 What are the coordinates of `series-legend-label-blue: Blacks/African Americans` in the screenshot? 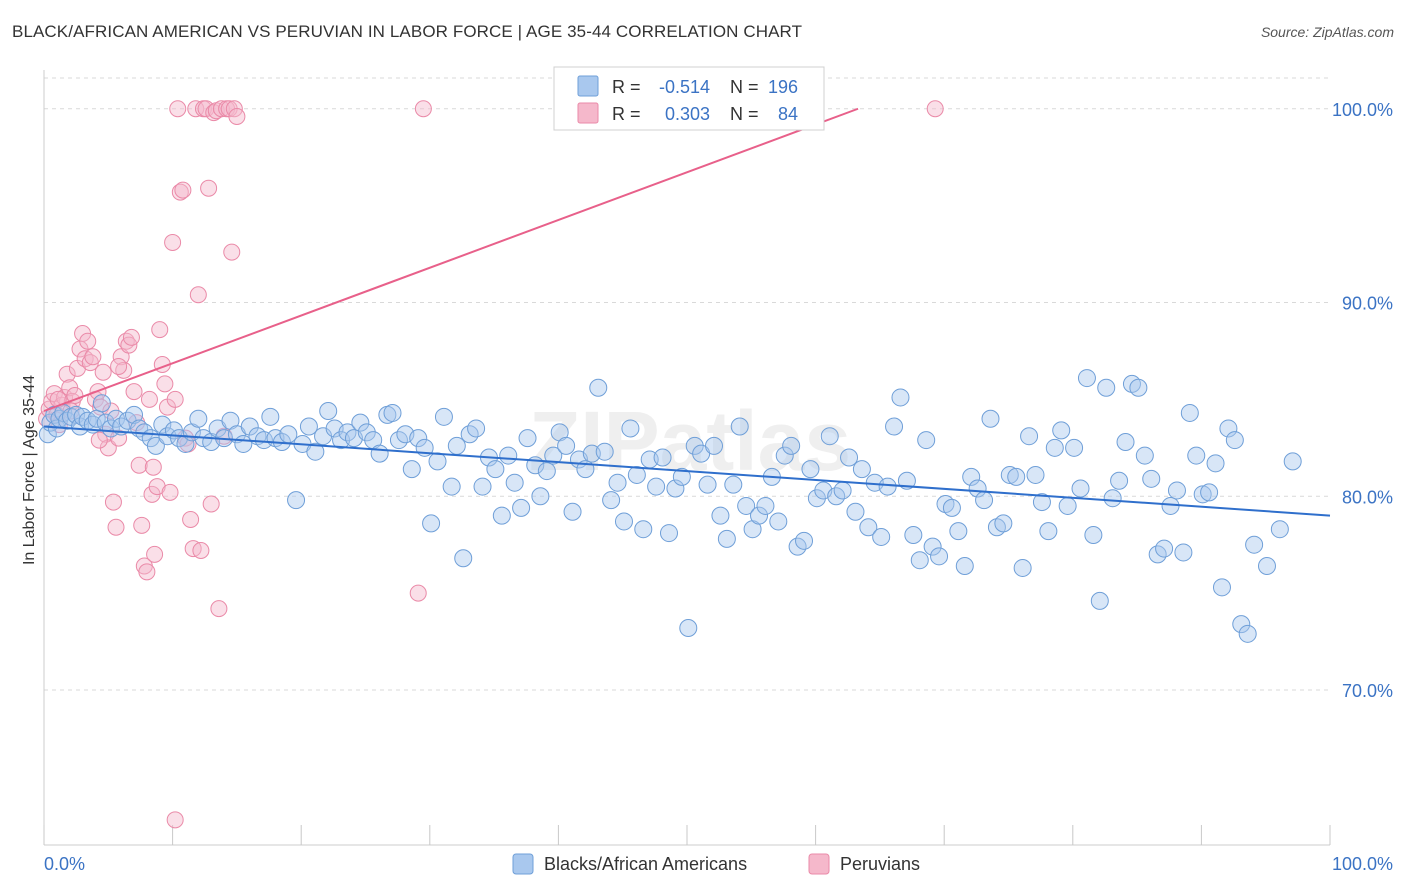 It's located at (645, 864).